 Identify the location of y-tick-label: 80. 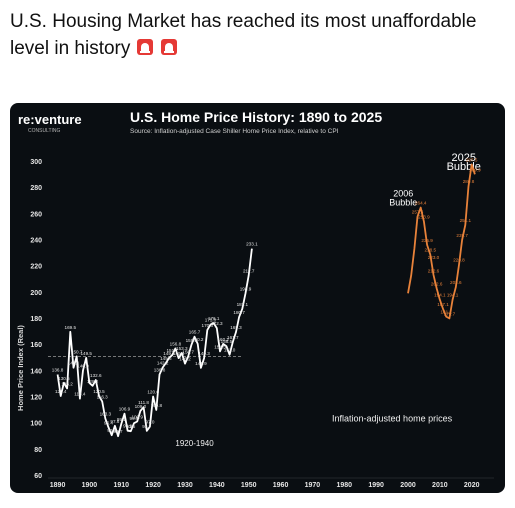
(38, 450).